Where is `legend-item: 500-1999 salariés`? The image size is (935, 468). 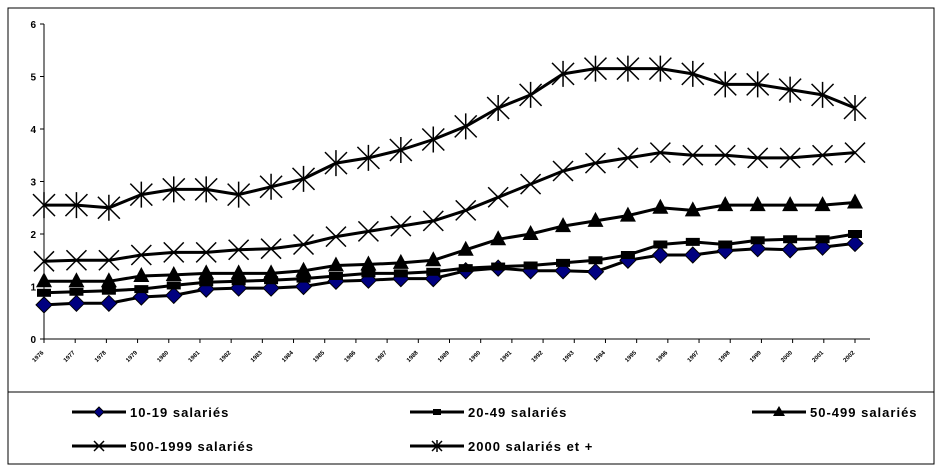 legend-item: 500-1999 salariés is located at coordinates (163, 446).